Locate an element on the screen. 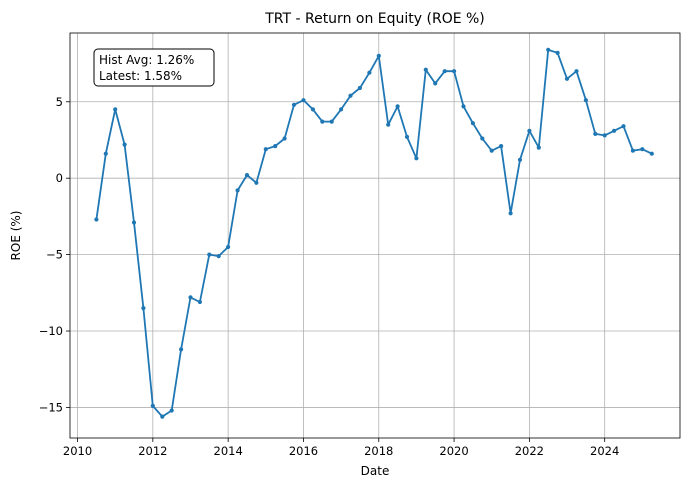 This screenshot has height=490, width=690. x-tick-label: 2016 is located at coordinates (303, 451).